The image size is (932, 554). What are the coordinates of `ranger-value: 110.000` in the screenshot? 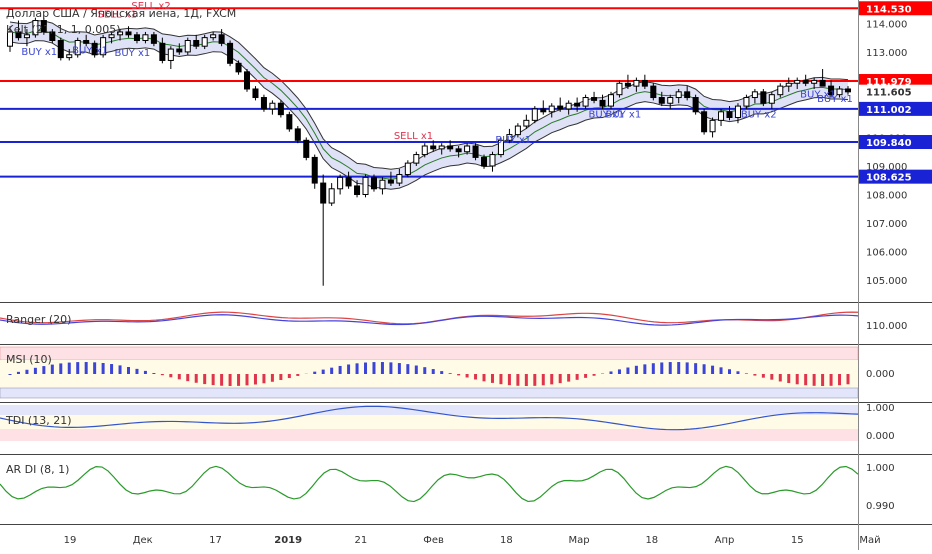 It's located at (886, 326).